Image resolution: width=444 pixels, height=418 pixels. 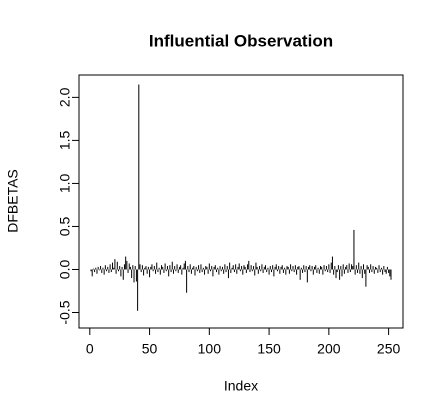 What do you see at coordinates (65, 97) in the screenshot?
I see `y-tick-label: 2.0` at bounding box center [65, 97].